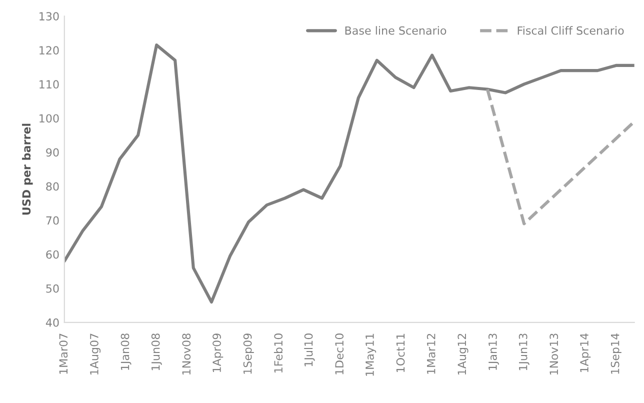 The width and height of the screenshot is (644, 403). What do you see at coordinates (524, 352) in the screenshot?
I see `x-tick-label: 1Jun13` at bounding box center [524, 352].